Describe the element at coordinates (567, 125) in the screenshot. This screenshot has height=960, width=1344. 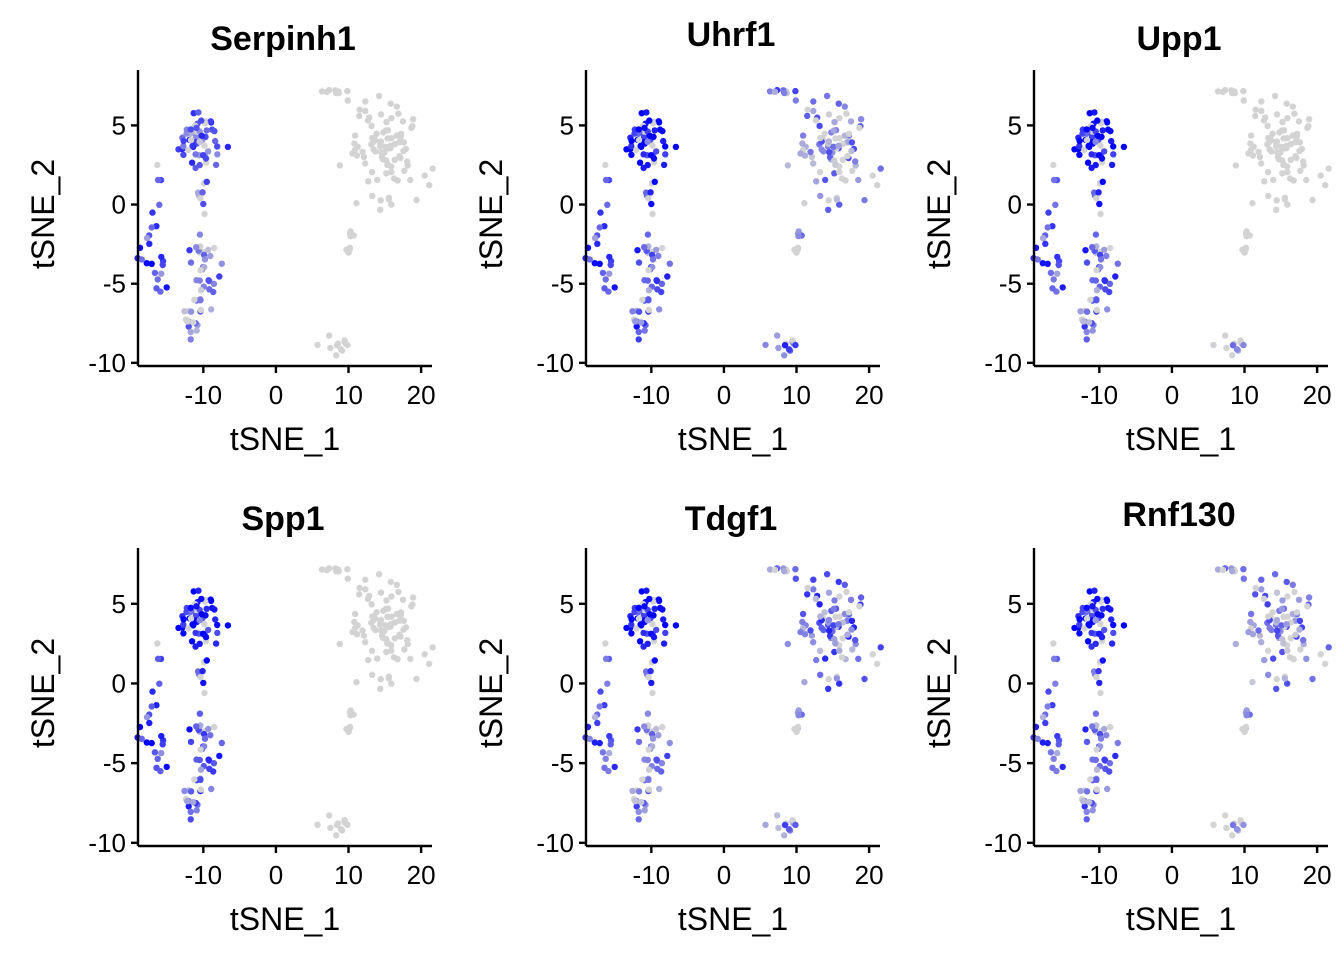
I see `y-tick-label: 5` at that location.